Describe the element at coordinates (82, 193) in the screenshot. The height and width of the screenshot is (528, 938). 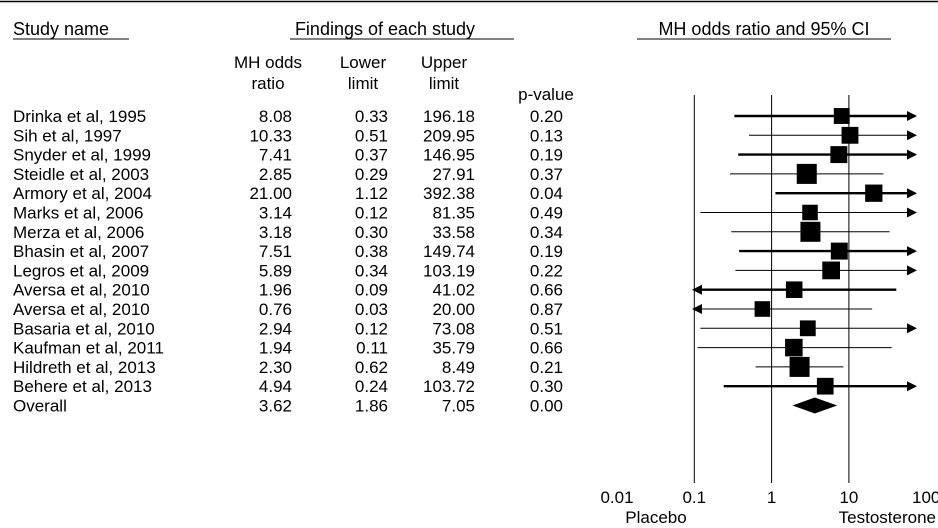
I see `study-name: Armory et al, 2004` at that location.